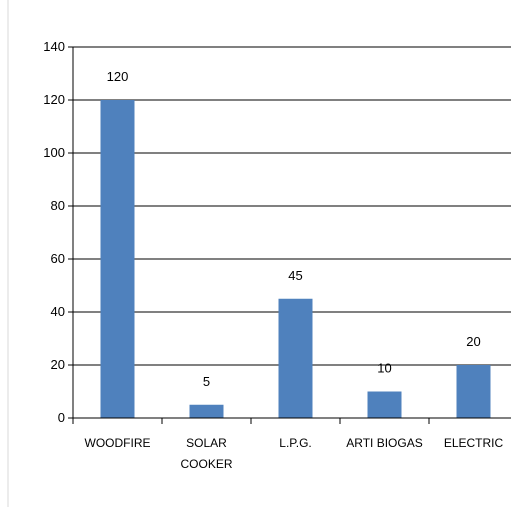  What do you see at coordinates (118, 443) in the screenshot?
I see `category-label-0-0: WOODFIRE` at bounding box center [118, 443].